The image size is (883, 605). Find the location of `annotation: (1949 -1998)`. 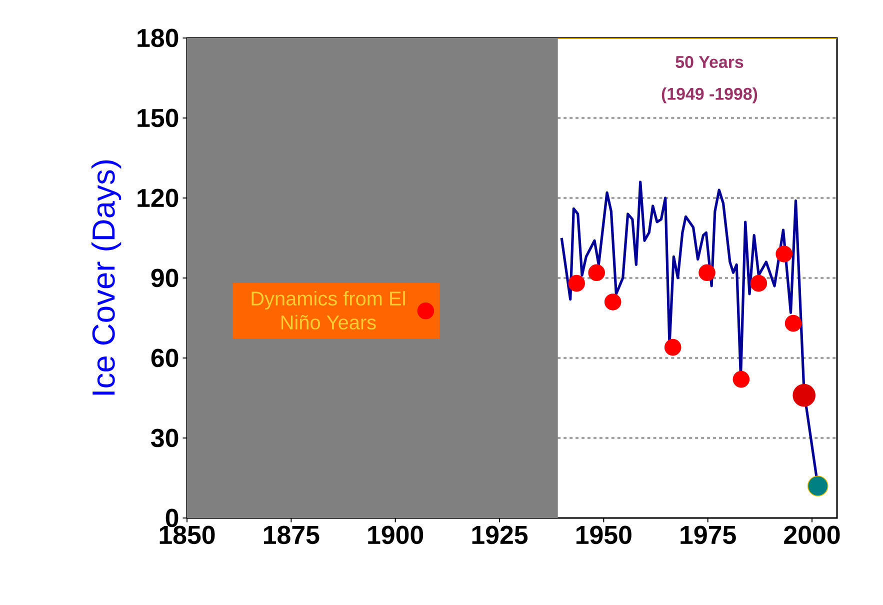

annotation: (1949 -1998) is located at coordinates (710, 95).